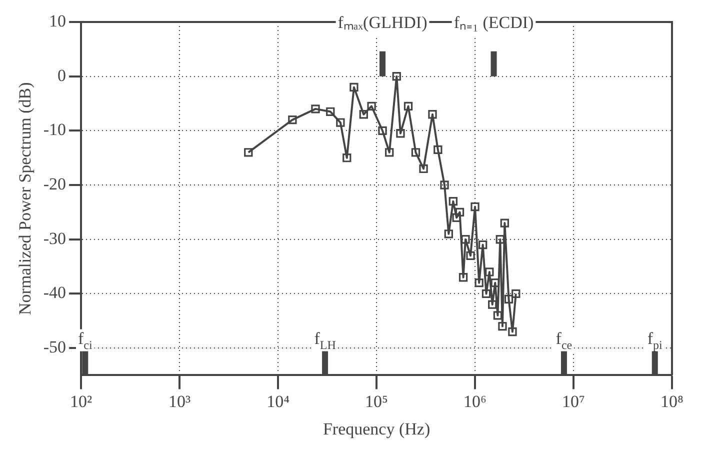 This screenshot has width=707, height=460. Describe the element at coordinates (376, 401) in the screenshot. I see `x-tick-label: 10⁵` at that location.